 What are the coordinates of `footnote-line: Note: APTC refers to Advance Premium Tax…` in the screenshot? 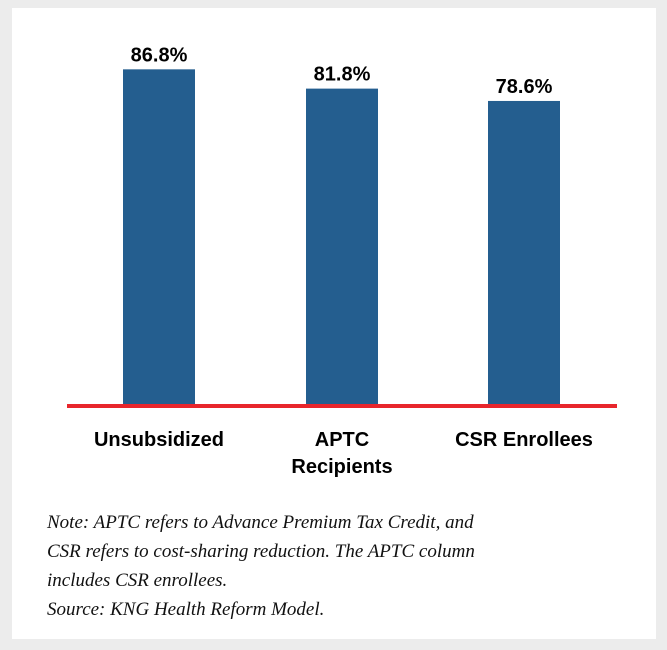 It's located at (260, 522).